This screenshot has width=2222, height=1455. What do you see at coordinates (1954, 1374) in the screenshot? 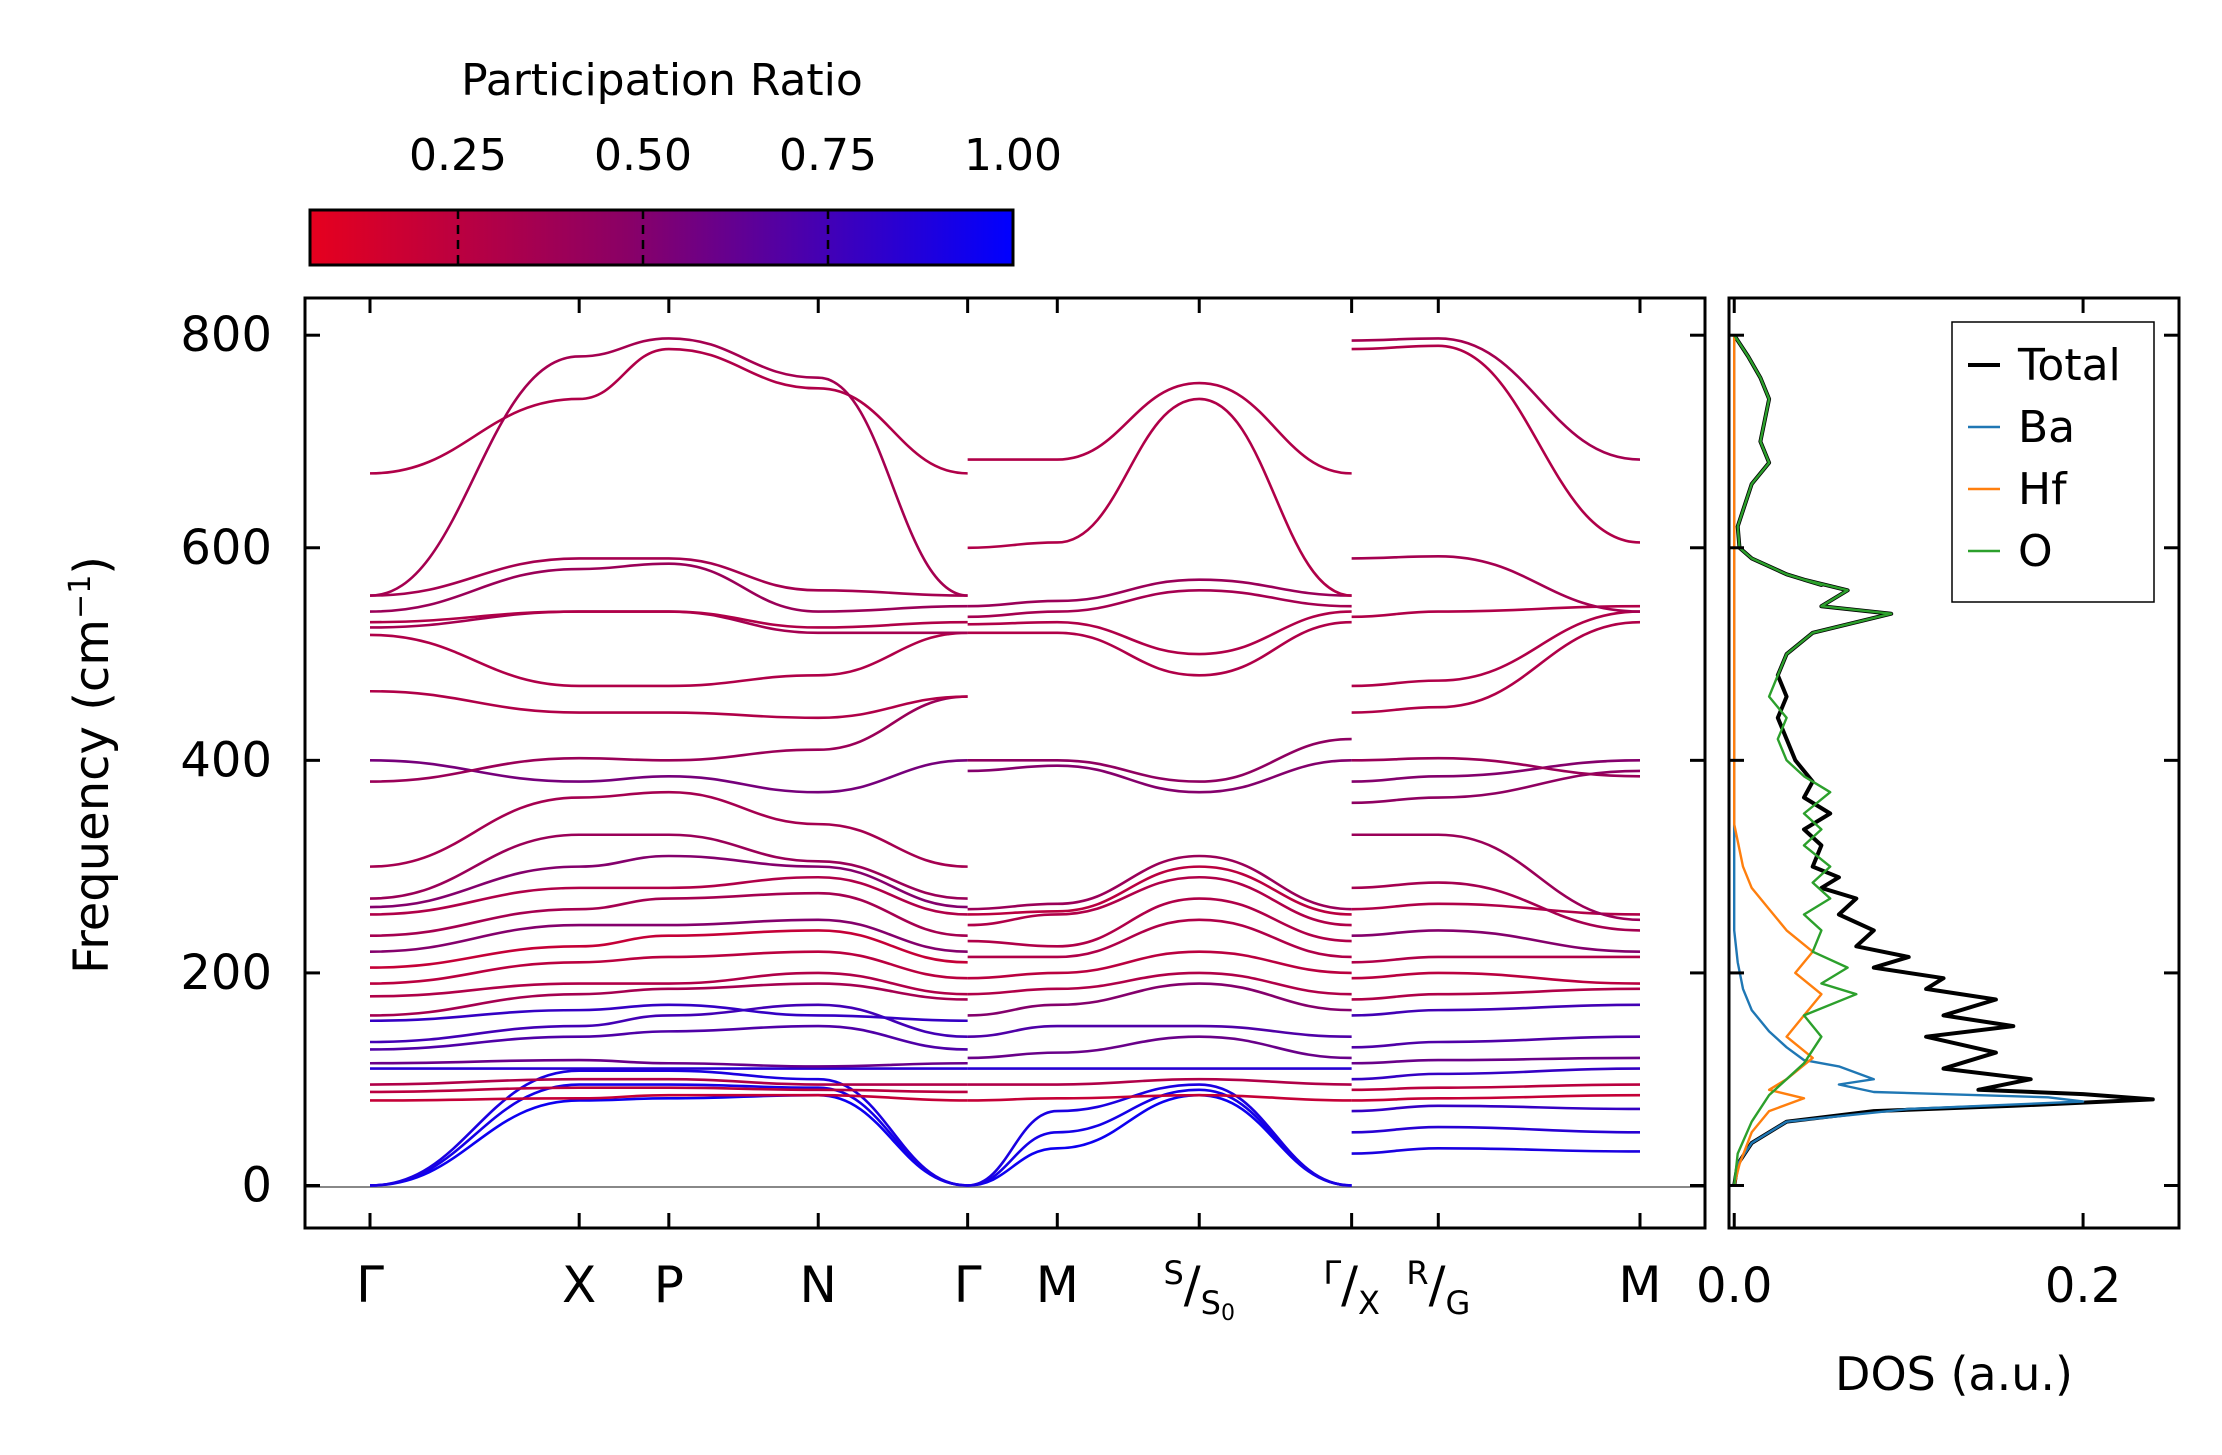
I see `dos-x-axis-label: DOS (a.u.)` at bounding box center [1954, 1374].